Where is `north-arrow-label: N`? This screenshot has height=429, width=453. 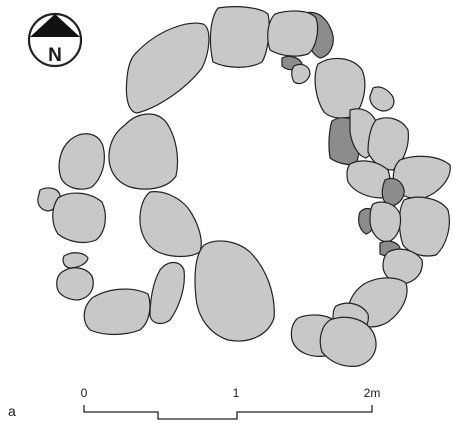
north-arrow-label: N is located at coordinates (55, 55).